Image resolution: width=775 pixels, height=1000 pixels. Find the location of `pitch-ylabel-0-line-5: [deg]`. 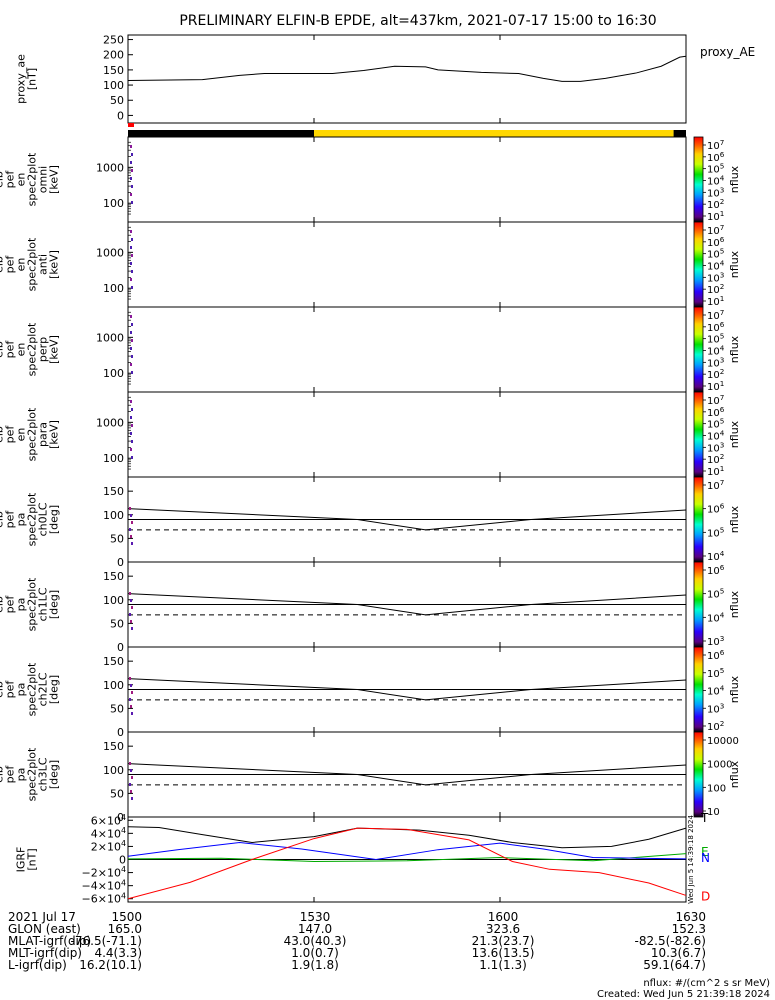

pitch-ylabel-0-line-5: [deg] is located at coordinates (54, 519).